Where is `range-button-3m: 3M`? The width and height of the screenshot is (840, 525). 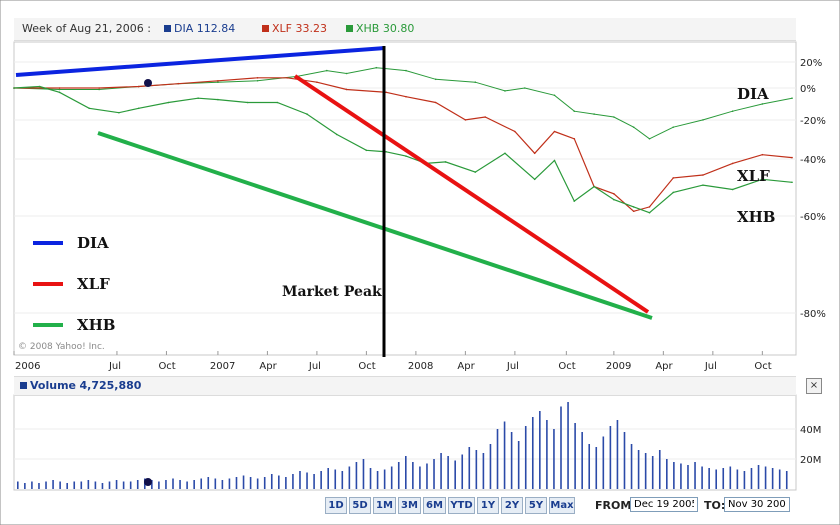
range-button-3m: 3M is located at coordinates (409, 505).